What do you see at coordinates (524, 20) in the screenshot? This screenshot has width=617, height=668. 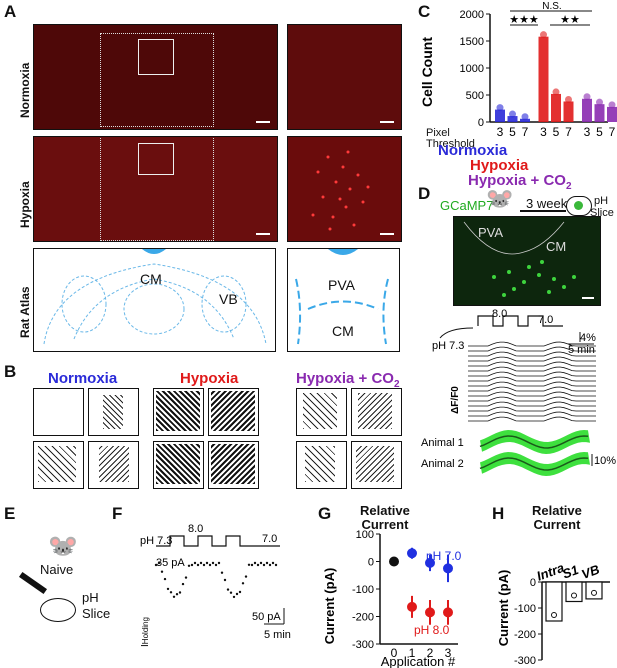 I see `c-sig-3star: ★★★` at bounding box center [524, 20].